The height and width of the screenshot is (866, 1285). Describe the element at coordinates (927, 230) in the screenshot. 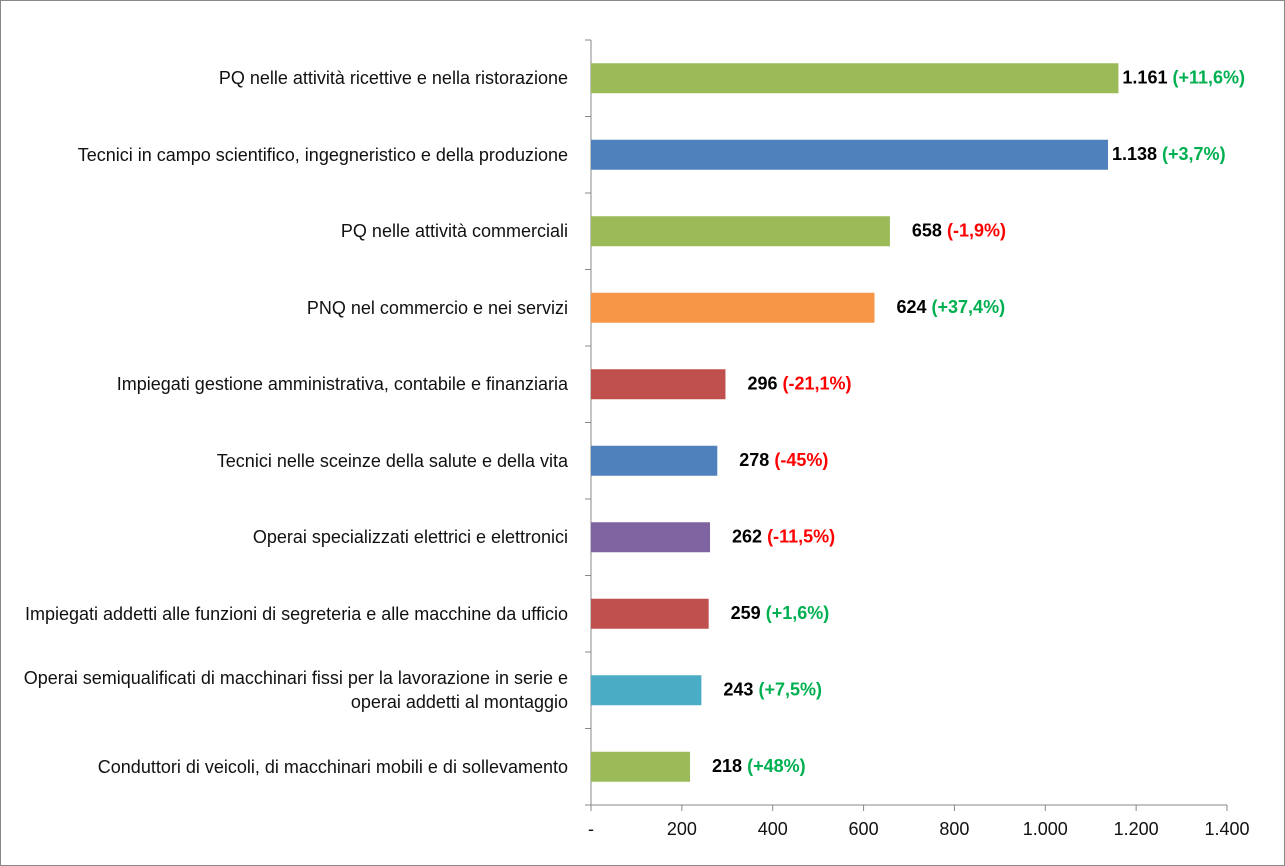

I see `value-number: 658` at that location.